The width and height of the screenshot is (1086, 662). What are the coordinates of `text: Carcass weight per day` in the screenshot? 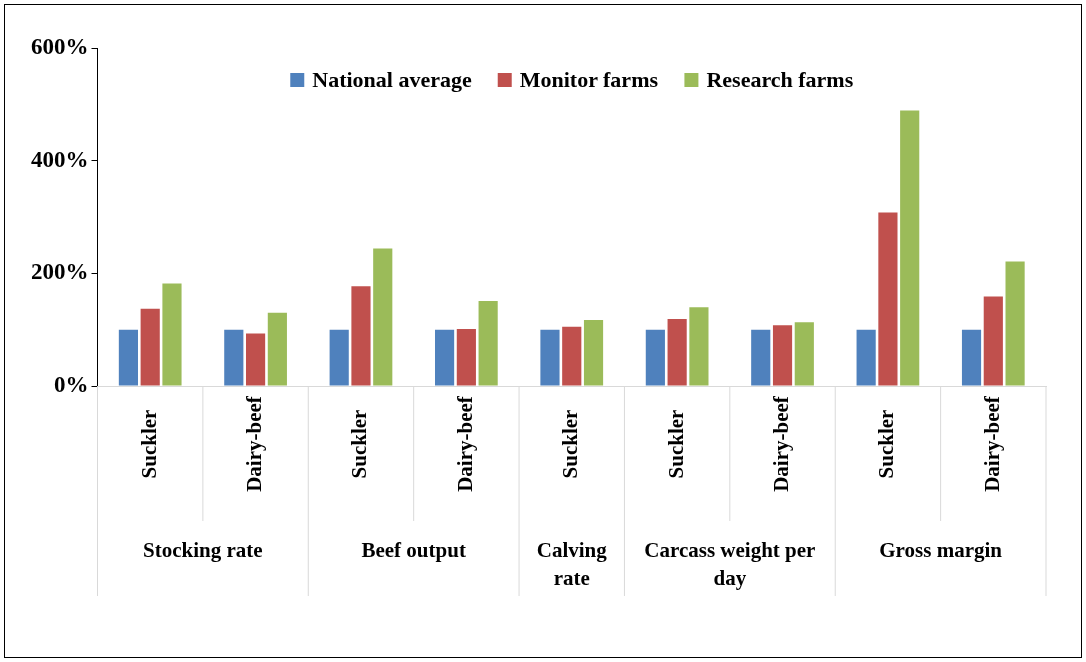 It's located at (730, 564).